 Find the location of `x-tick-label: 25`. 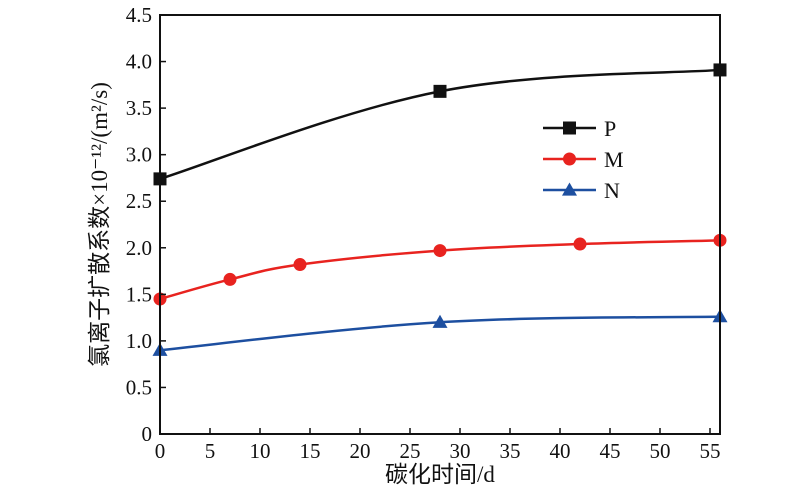

x-tick-label: 25 is located at coordinates (410, 451).